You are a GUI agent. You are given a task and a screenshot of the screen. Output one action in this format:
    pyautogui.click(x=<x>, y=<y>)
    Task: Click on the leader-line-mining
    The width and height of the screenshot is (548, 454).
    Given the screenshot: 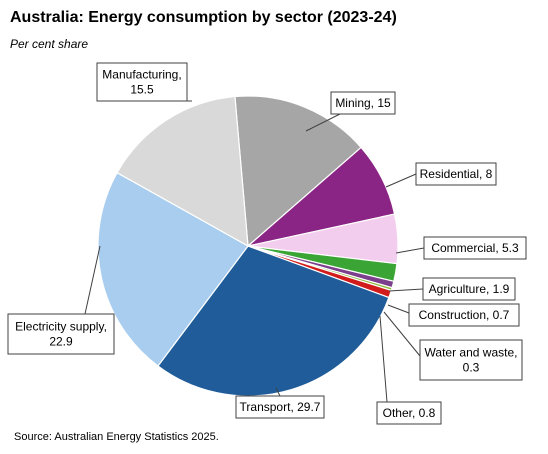 What is the action you would take?
    pyautogui.click(x=323, y=122)
    